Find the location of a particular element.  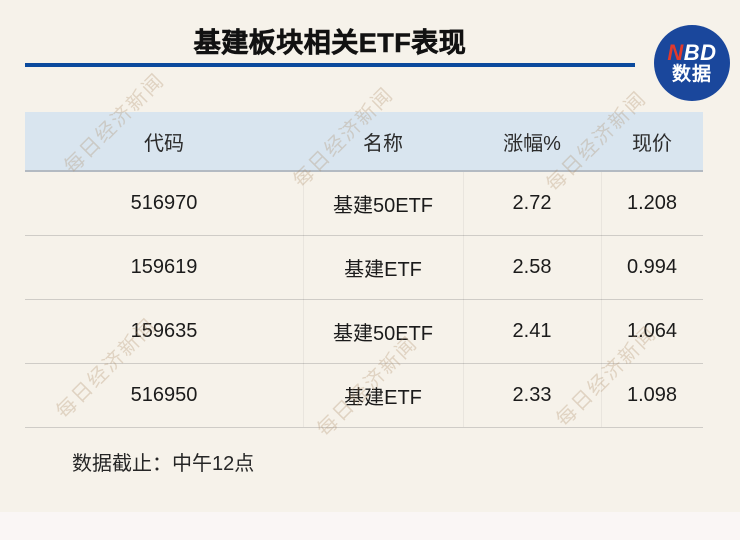

column-header-name: 名称 is located at coordinates (383, 143).